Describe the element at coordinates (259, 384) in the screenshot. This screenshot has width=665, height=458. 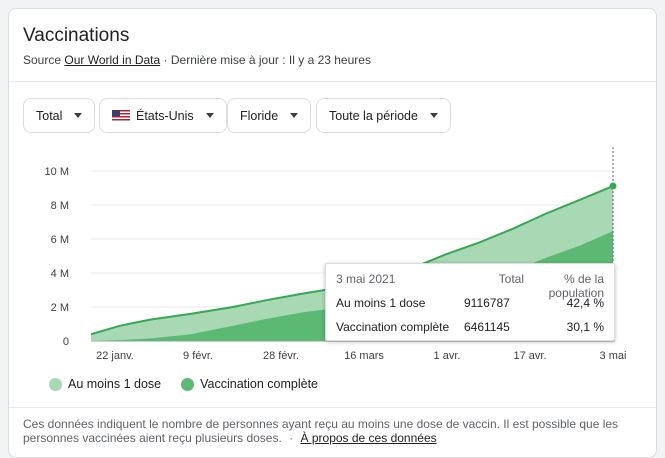
I see `legend-label-complete: Vaccination complète` at that location.